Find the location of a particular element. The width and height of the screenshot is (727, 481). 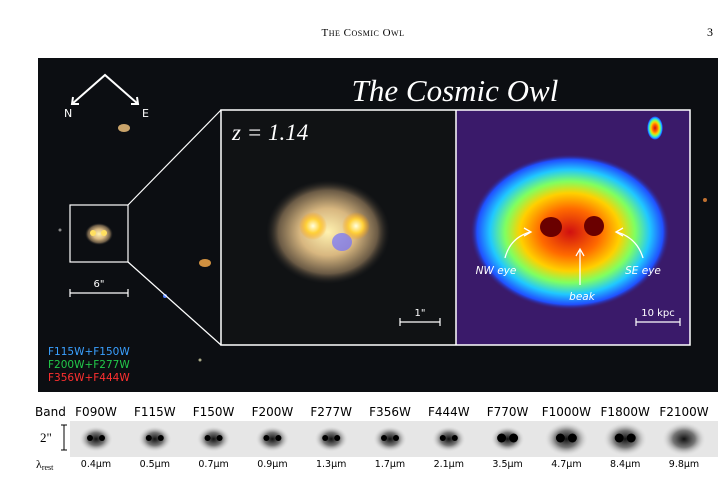

wavelength-symbol: λ is located at coordinates (39, 464).